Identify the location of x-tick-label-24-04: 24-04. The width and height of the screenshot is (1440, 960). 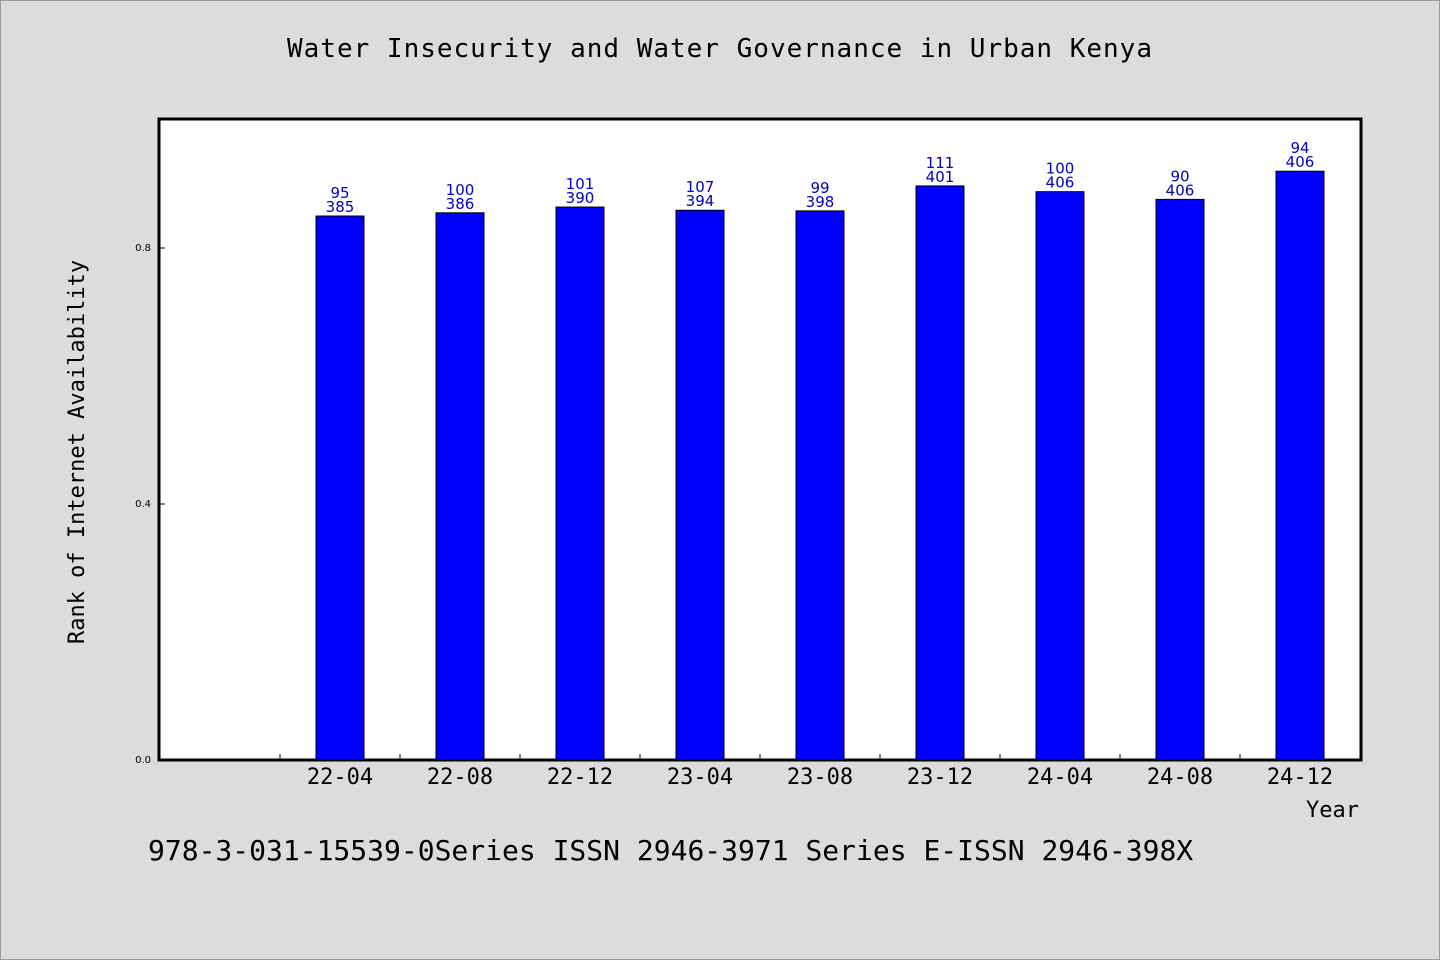
(1060, 777).